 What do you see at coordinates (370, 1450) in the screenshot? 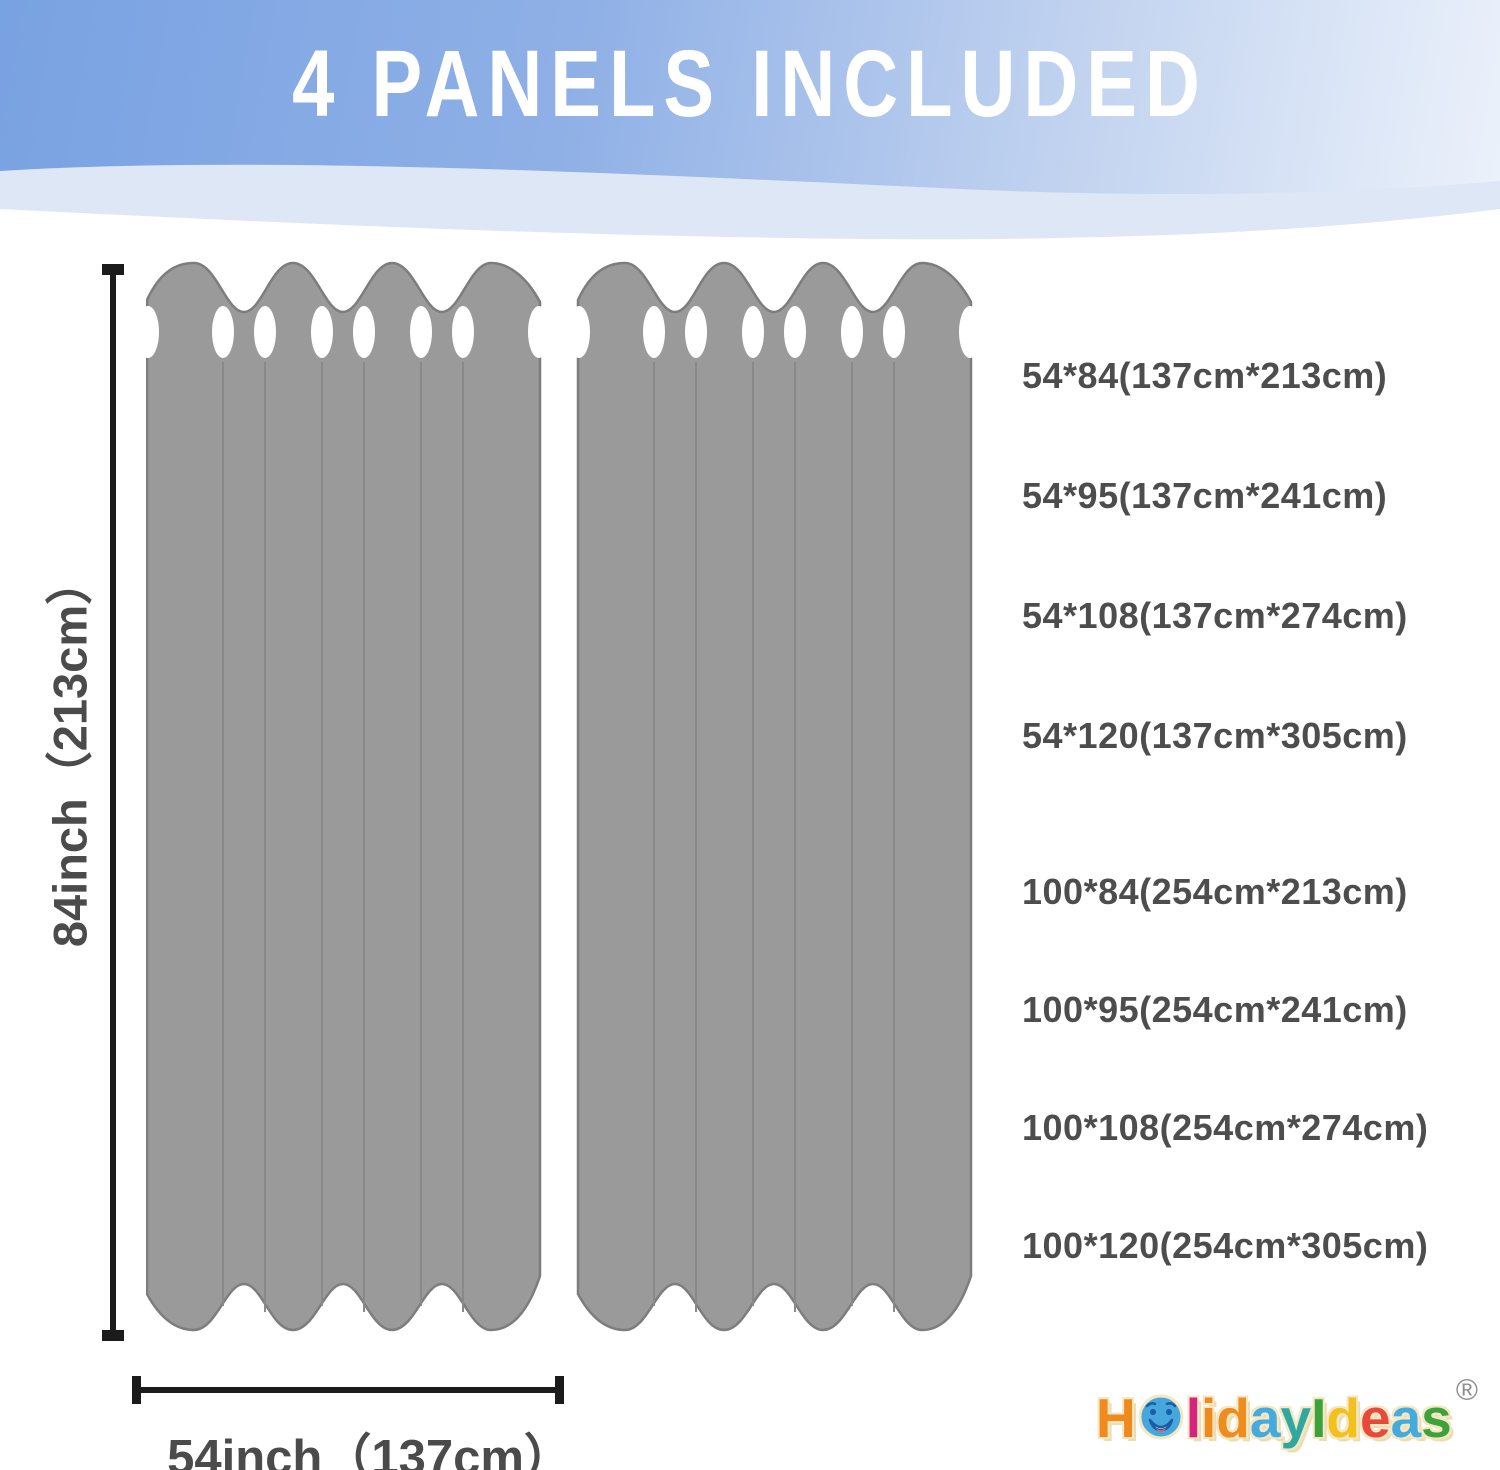
I see `width-dimension-label: 54inch（137cm）` at bounding box center [370, 1450].